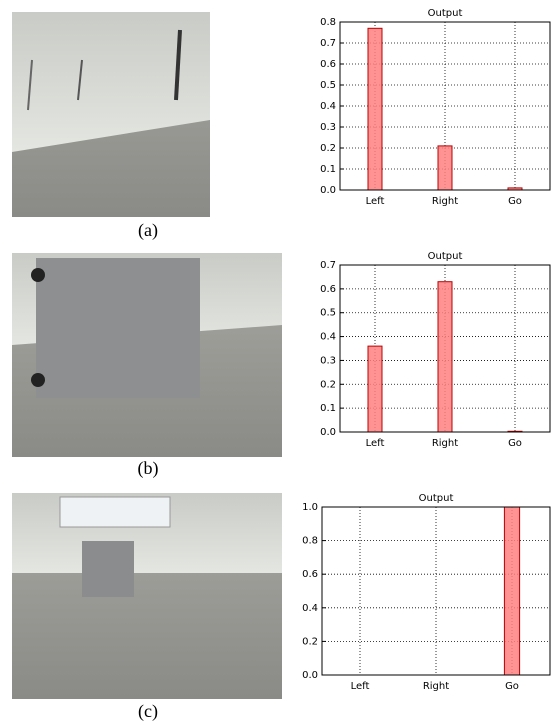 Image resolution: width=554 pixels, height=725 pixels. I want to click on caption: (c), so click(148, 711).